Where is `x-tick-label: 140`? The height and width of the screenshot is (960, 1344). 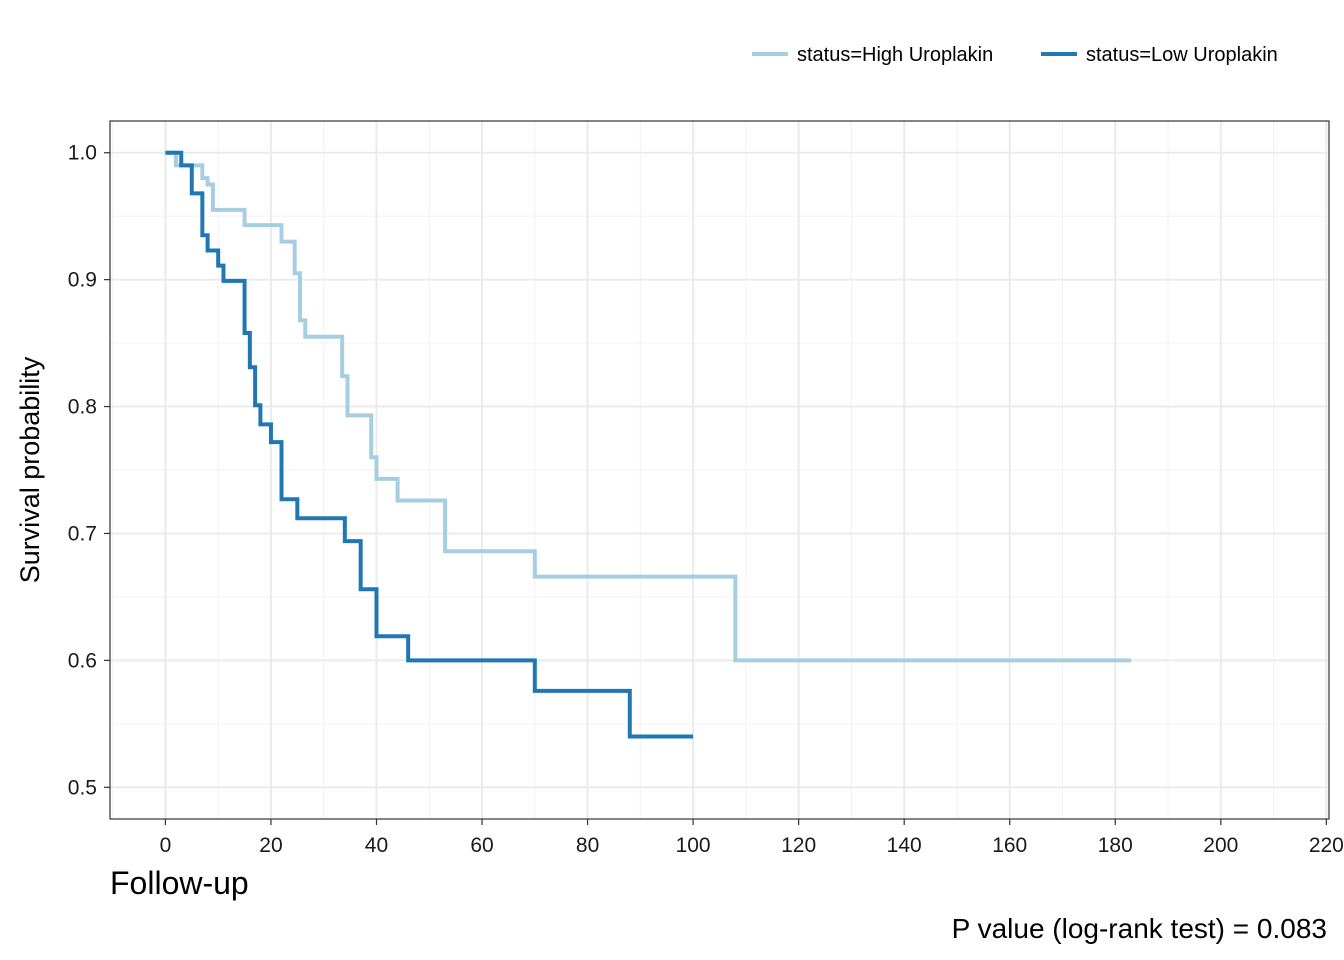 x-tick-label: 140 is located at coordinates (904, 845).